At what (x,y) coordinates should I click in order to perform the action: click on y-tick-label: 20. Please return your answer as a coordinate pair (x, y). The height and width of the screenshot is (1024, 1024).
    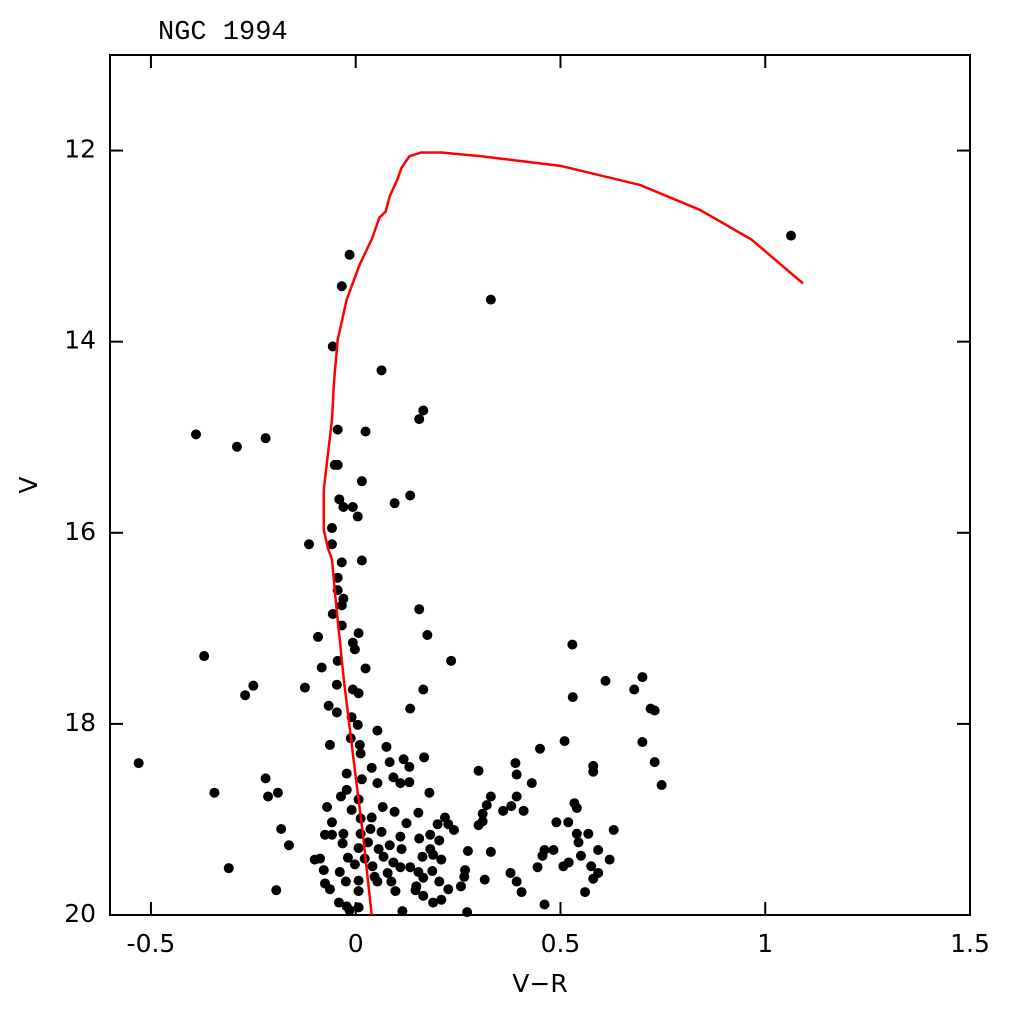
    Looking at the image, I should click on (80, 913).